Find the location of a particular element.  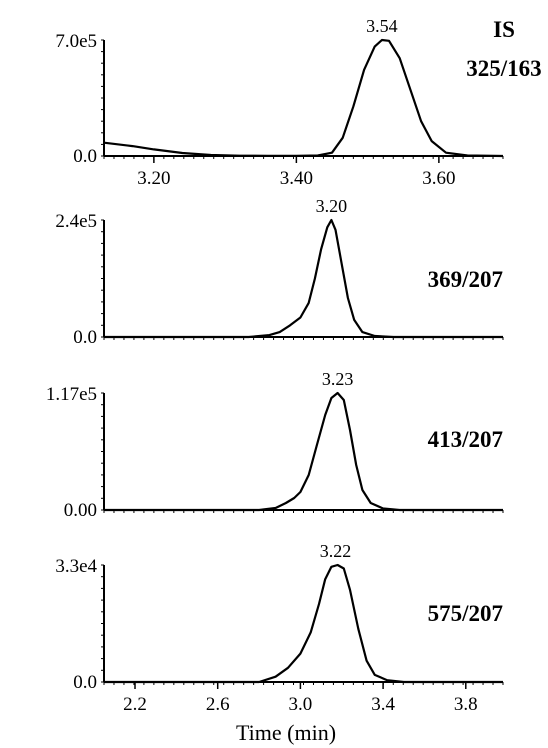

transition-label: IS is located at coordinates (504, 29).